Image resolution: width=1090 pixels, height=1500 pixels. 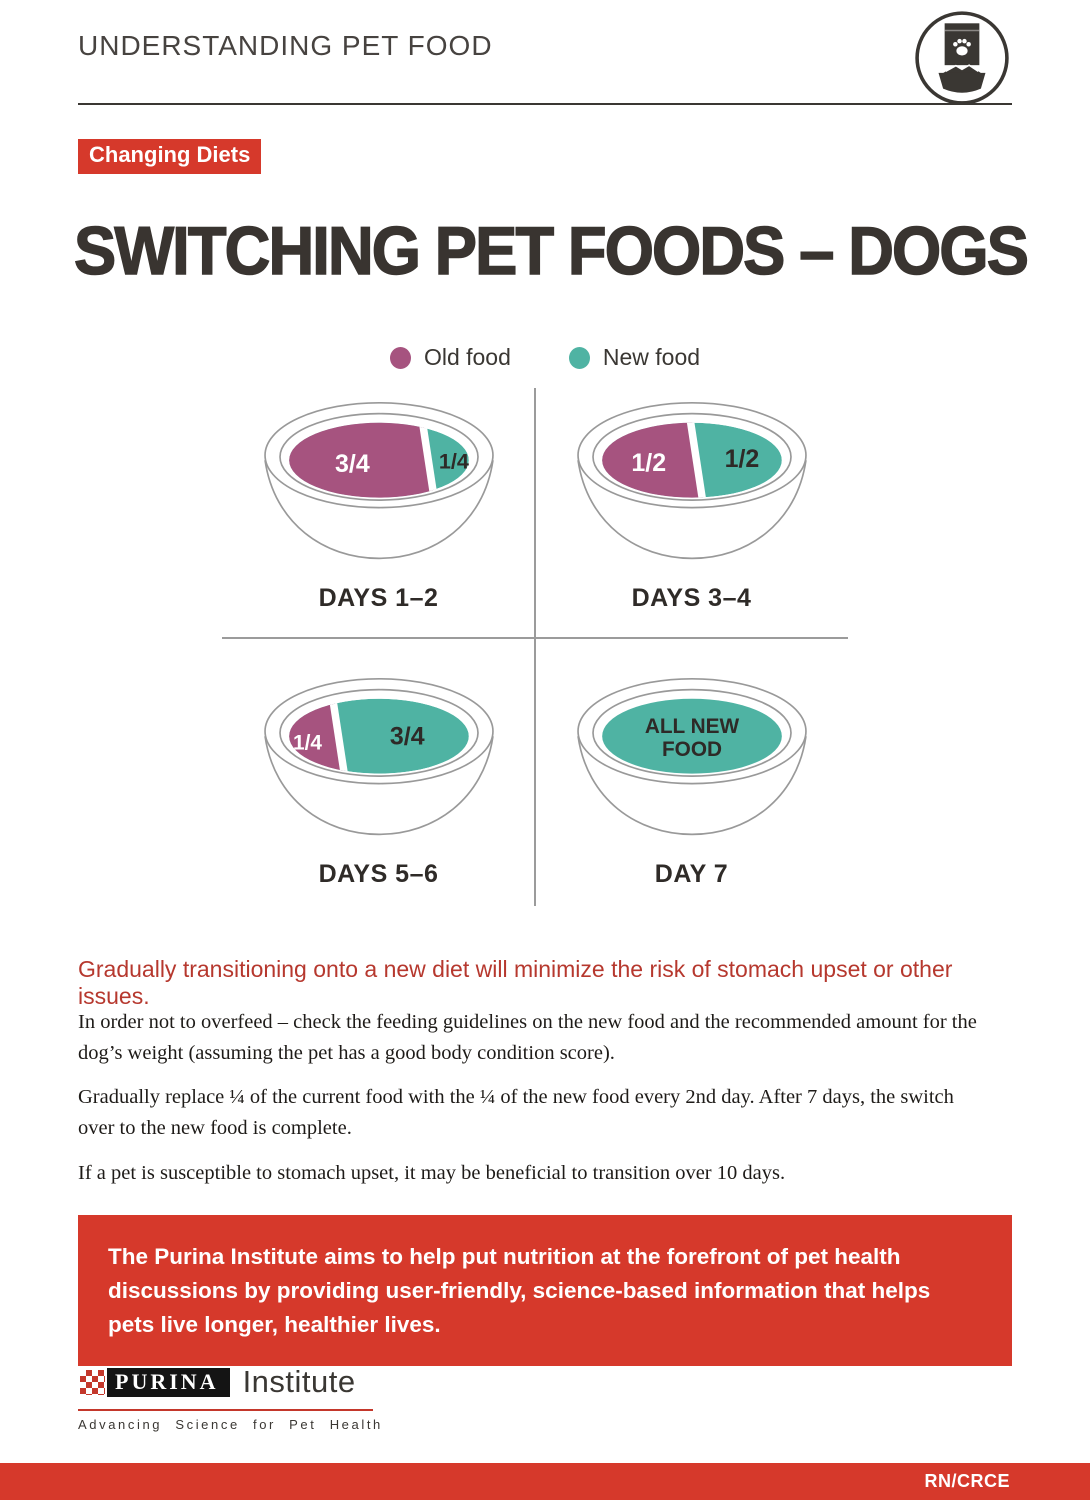 What do you see at coordinates (406, 737) in the screenshot?
I see `new-fraction-label: 3/4` at bounding box center [406, 737].